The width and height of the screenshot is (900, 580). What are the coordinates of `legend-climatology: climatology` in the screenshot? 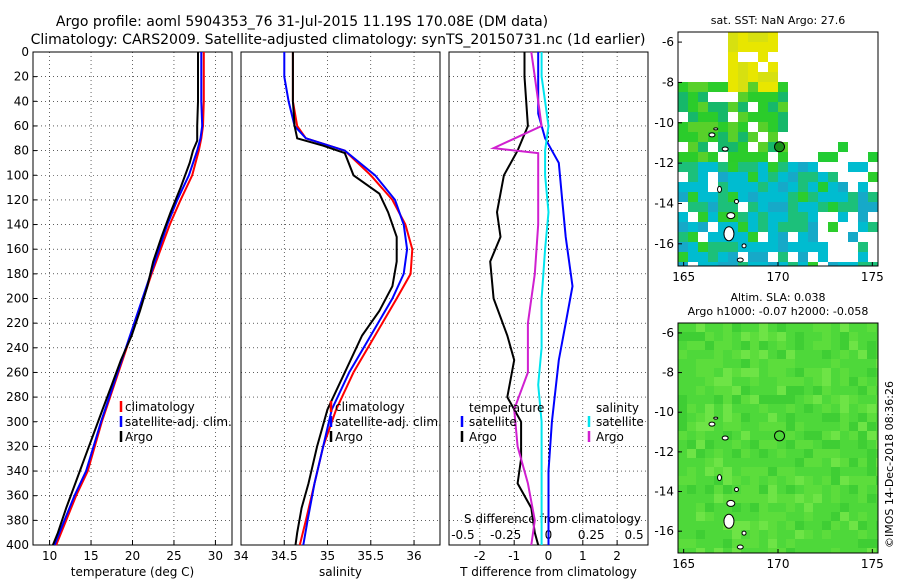 It's located at (160, 407).